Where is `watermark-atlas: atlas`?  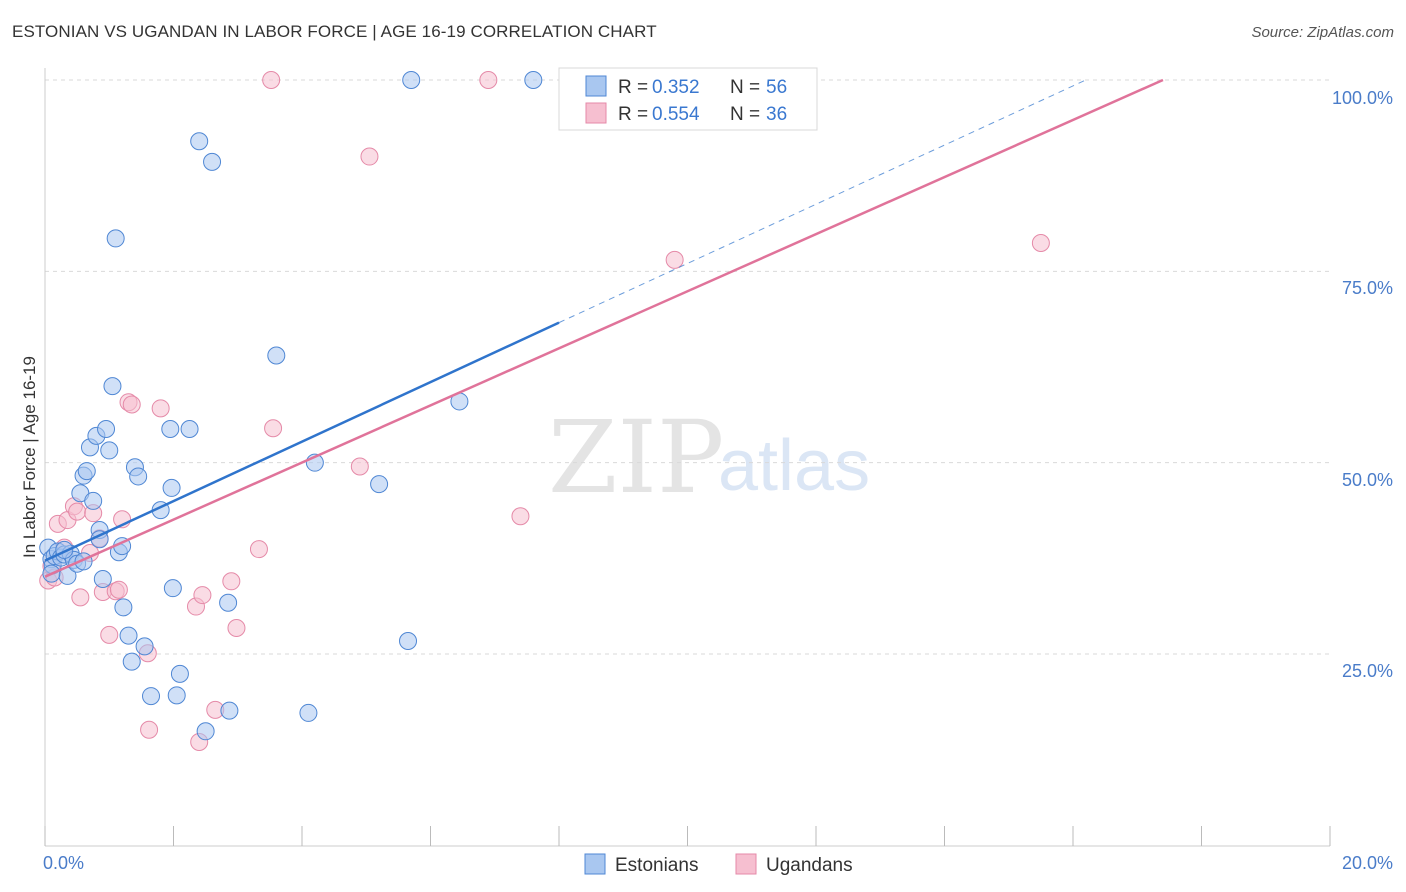 watermark-atlas: atlas is located at coordinates (794, 466).